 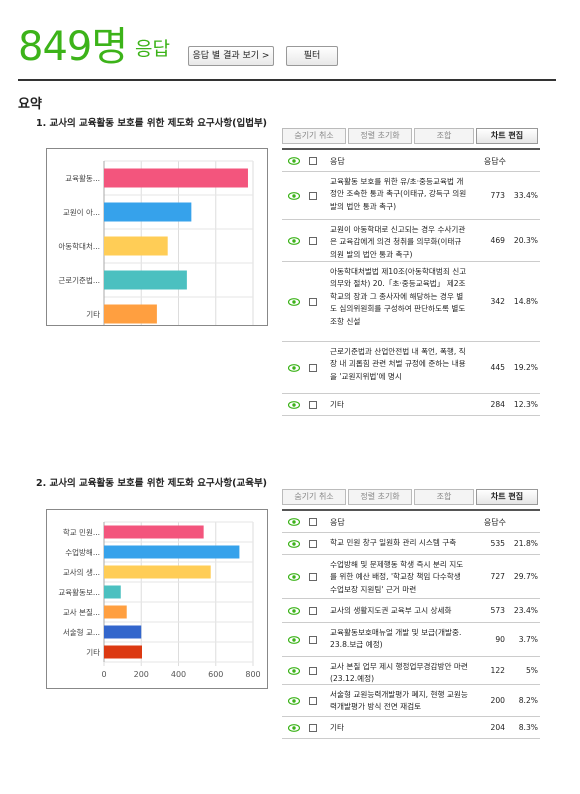 What do you see at coordinates (141, 674) in the screenshot?
I see `x-tick-label: 200` at bounding box center [141, 674].